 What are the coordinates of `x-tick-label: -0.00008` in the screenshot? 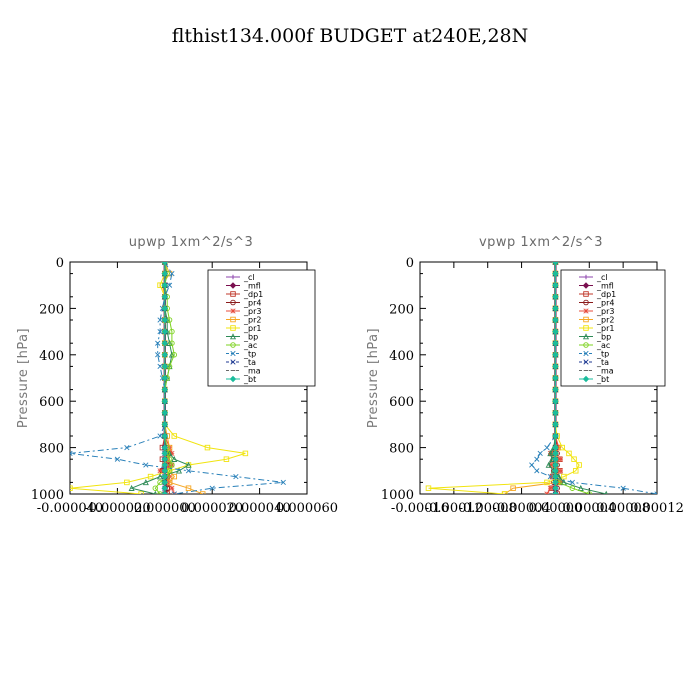 It's located at (488, 508).